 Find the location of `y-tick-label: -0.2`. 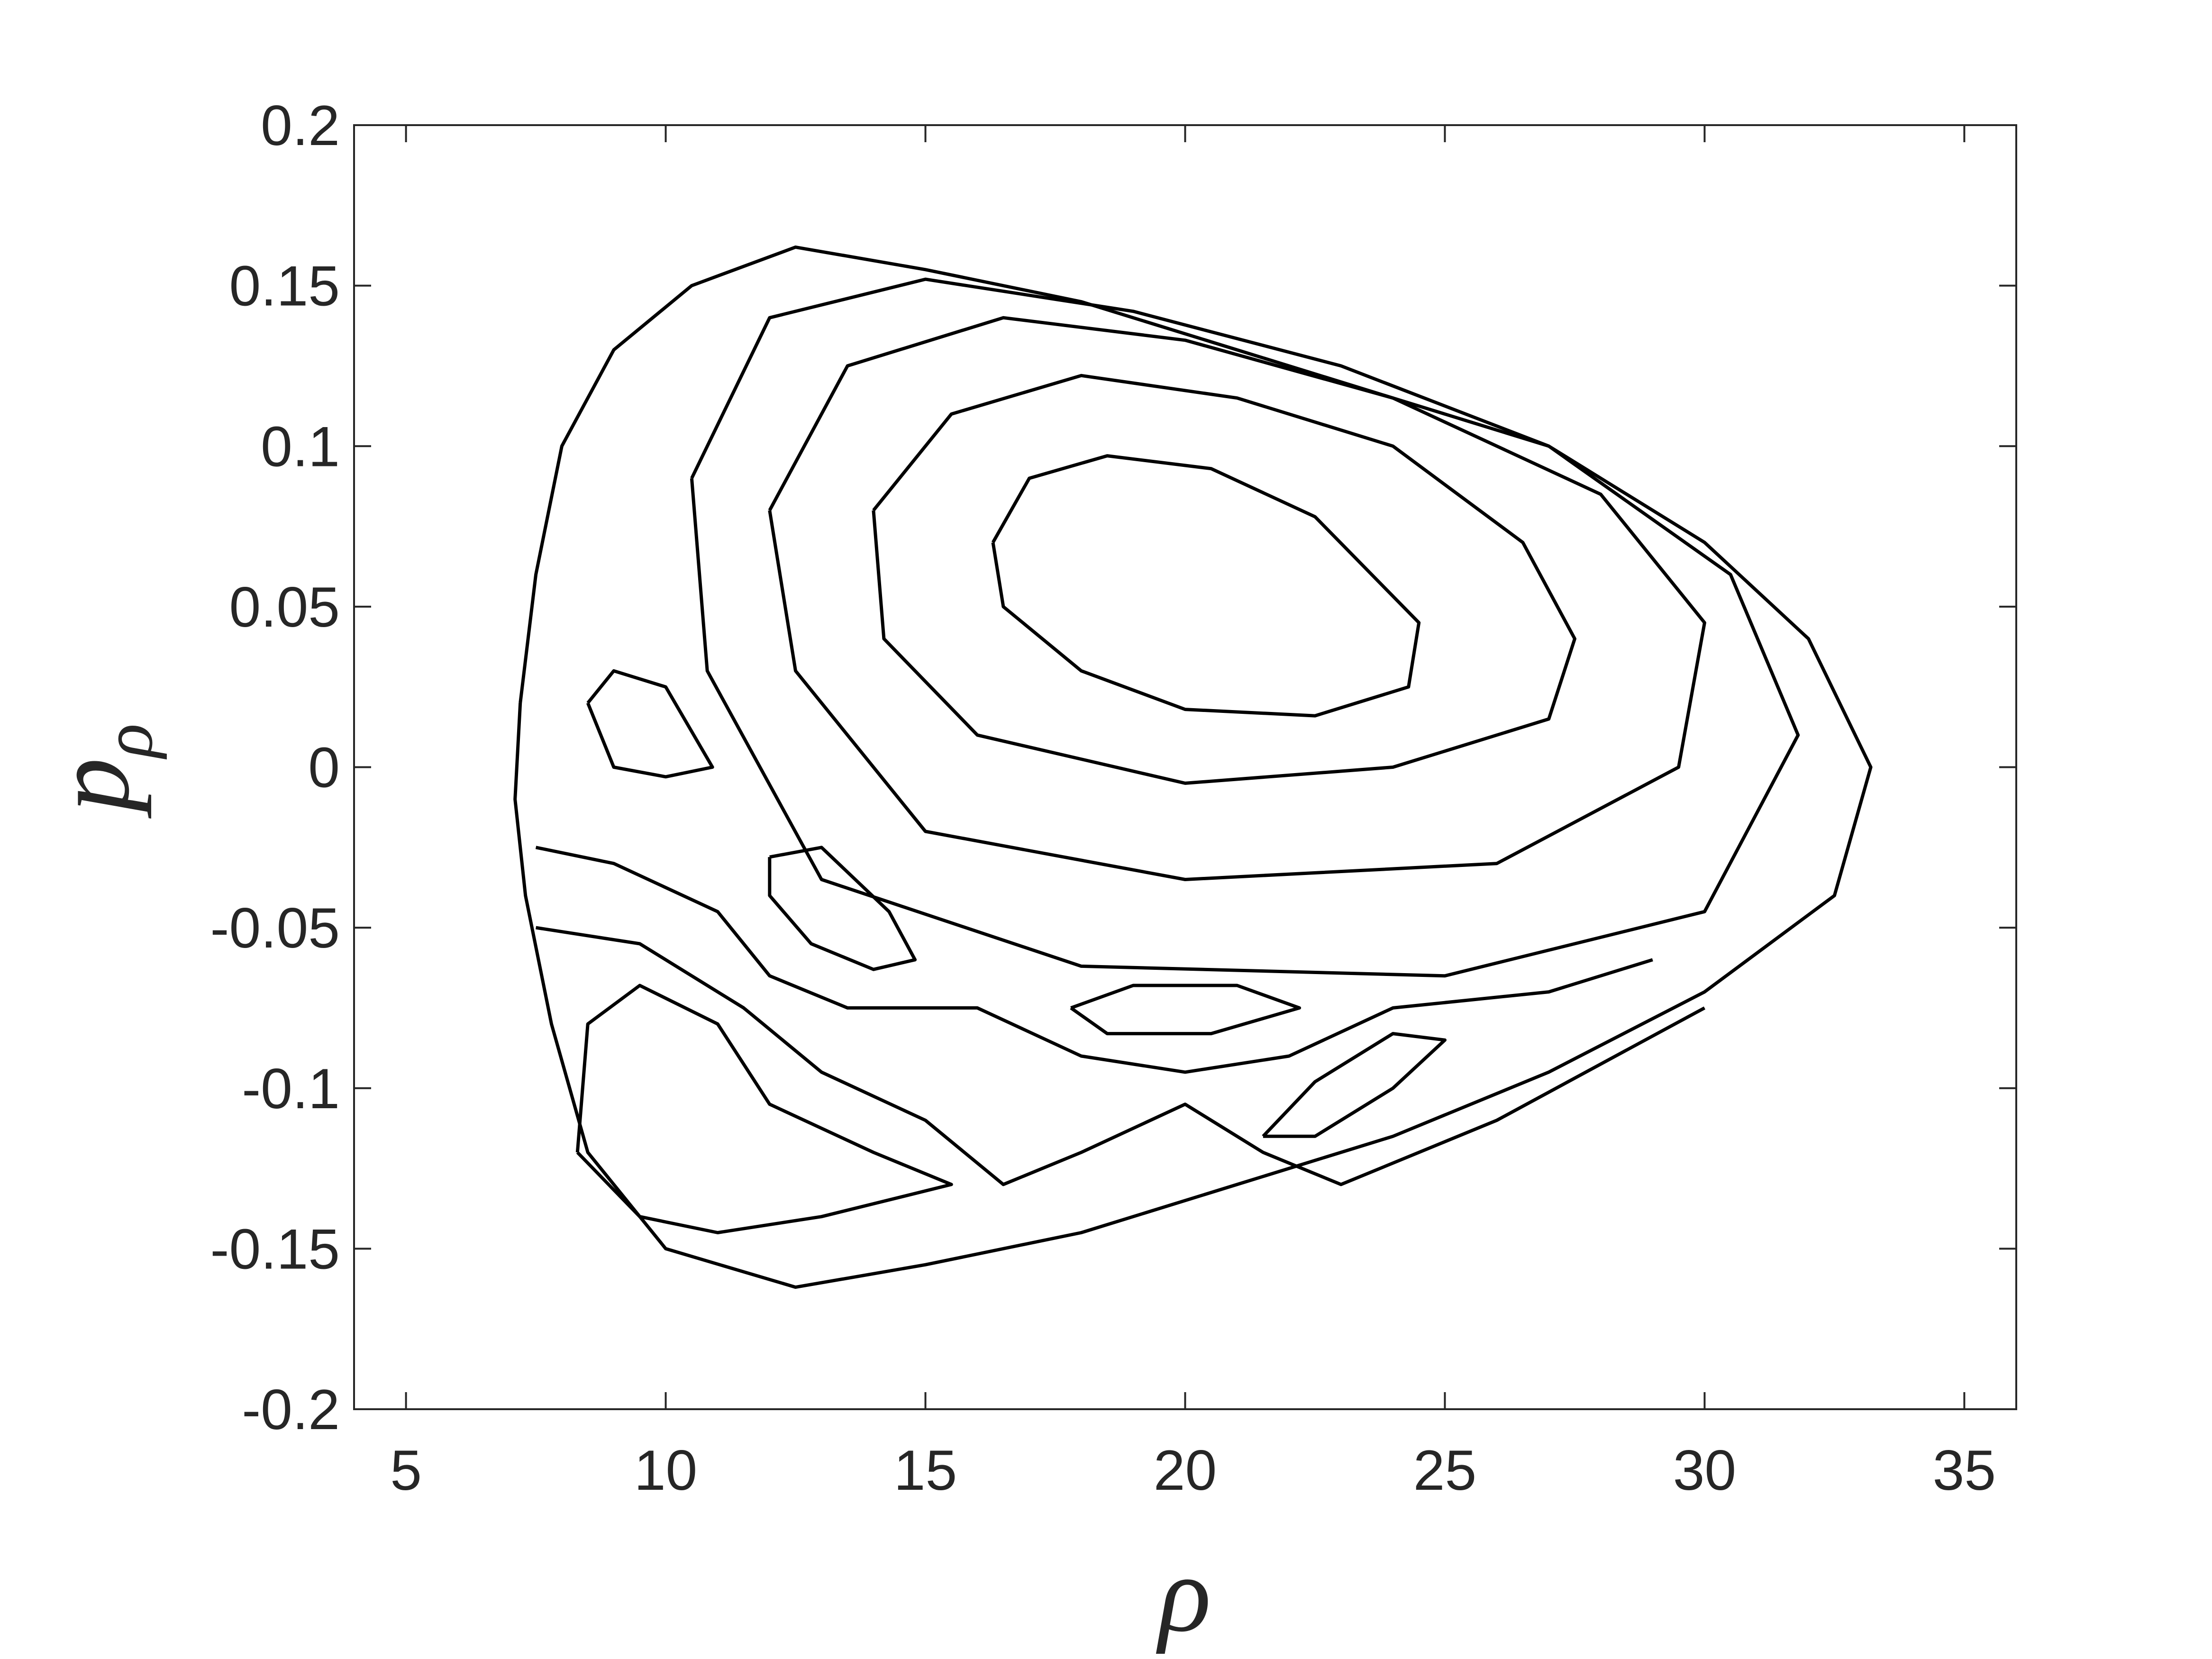

y-tick-label: -0.2 is located at coordinates (291, 1409).